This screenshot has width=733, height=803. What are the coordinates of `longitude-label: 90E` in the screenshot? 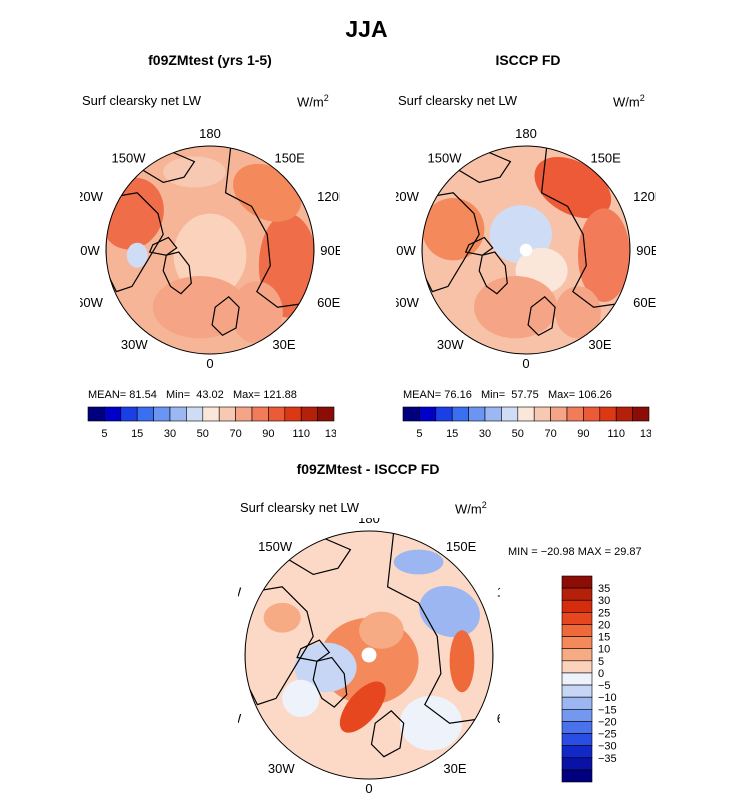 It's located at (330, 250).